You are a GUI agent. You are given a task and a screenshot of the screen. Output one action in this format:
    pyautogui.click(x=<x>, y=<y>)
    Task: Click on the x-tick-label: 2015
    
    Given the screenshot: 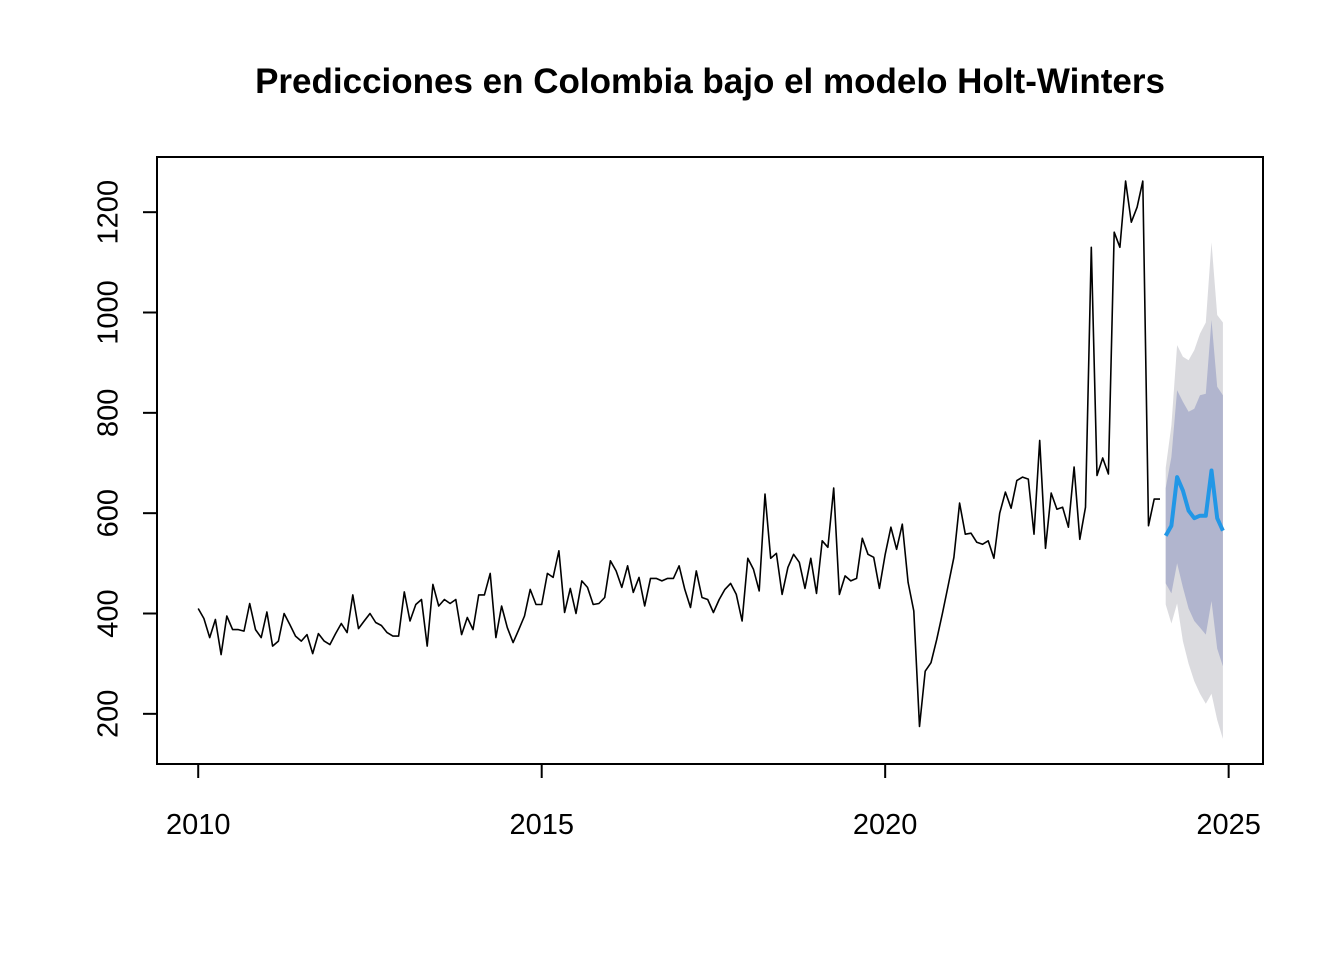 What is the action you would take?
    pyautogui.click(x=541, y=825)
    